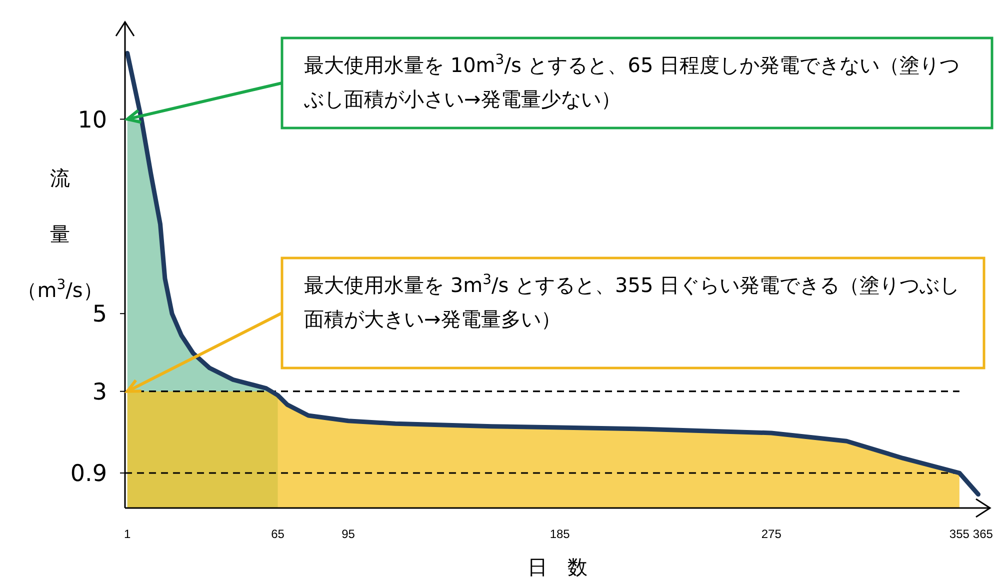  What do you see at coordinates (959, 534) in the screenshot?
I see `x-tick-label: 355` at bounding box center [959, 534].